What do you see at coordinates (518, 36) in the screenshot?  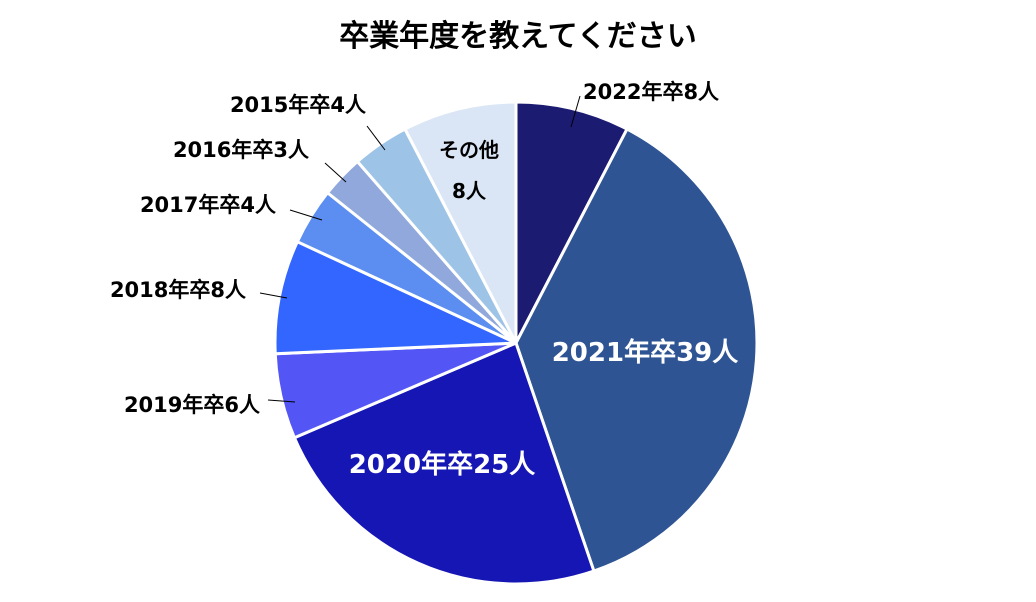 I see `chart-title: 卒業年度を教えてください` at bounding box center [518, 36].